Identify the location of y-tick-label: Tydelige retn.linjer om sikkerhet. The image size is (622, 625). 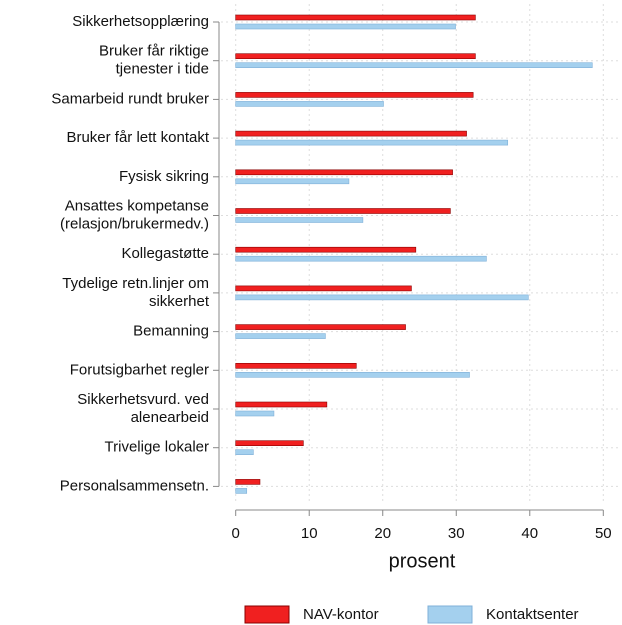
(136, 292).